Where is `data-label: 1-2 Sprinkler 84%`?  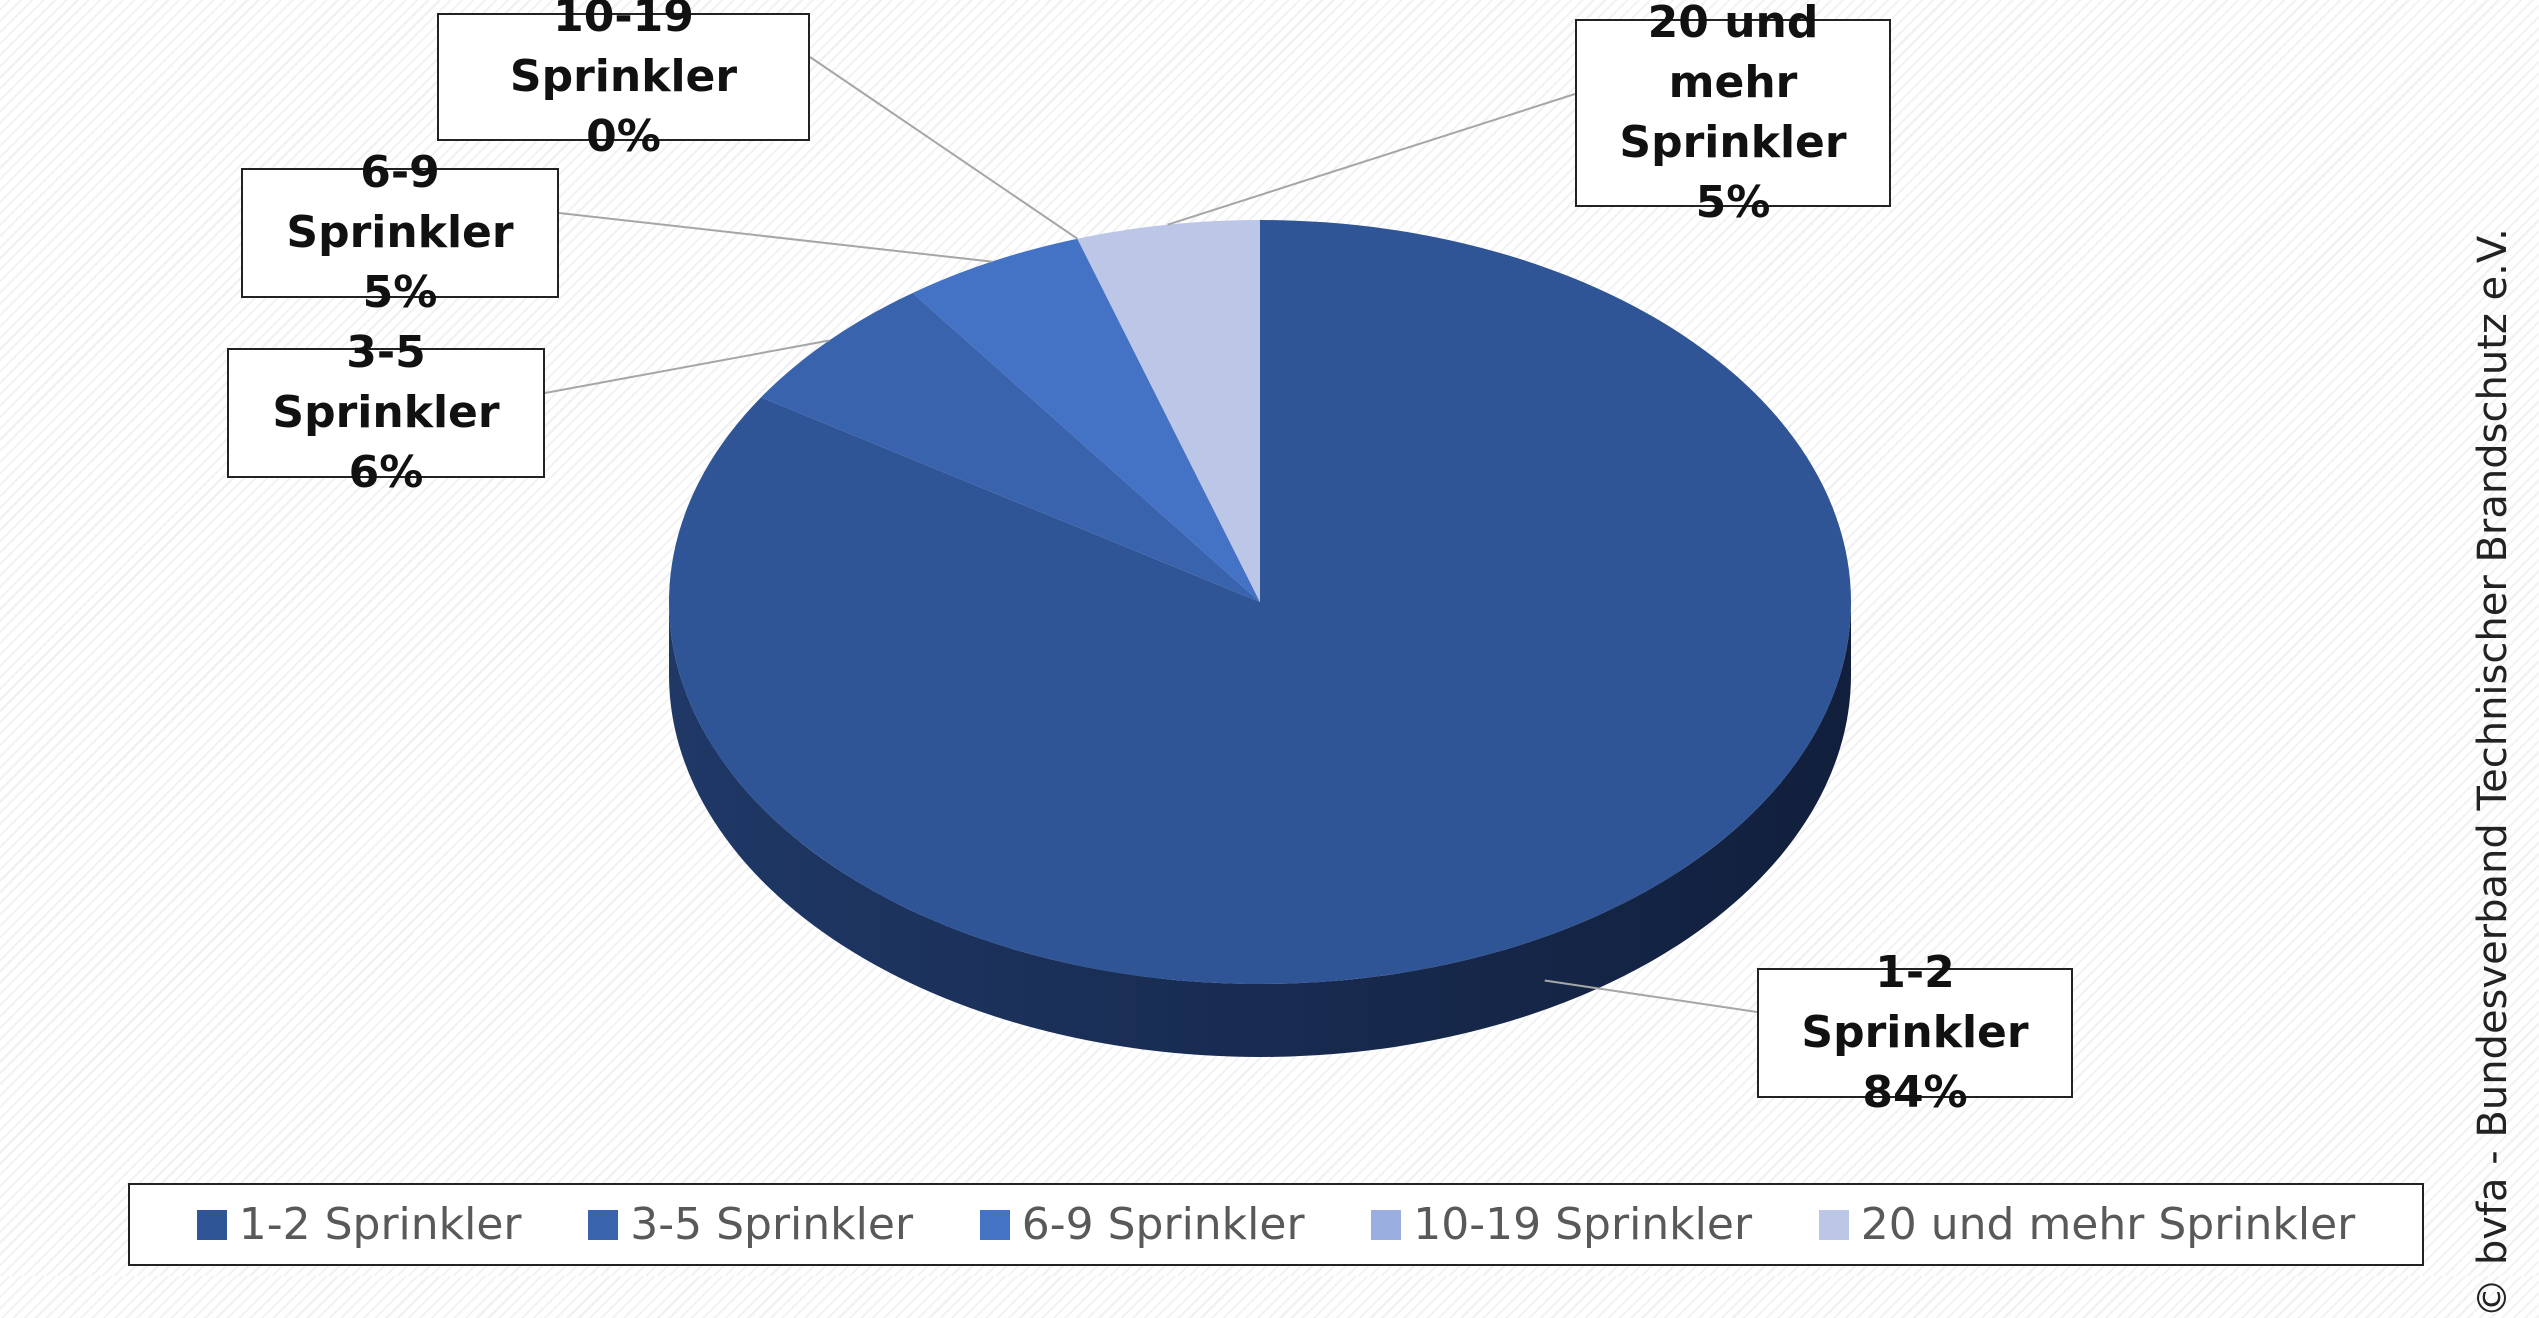
data-label: 1-2 Sprinkler 84% is located at coordinates (1915, 1032).